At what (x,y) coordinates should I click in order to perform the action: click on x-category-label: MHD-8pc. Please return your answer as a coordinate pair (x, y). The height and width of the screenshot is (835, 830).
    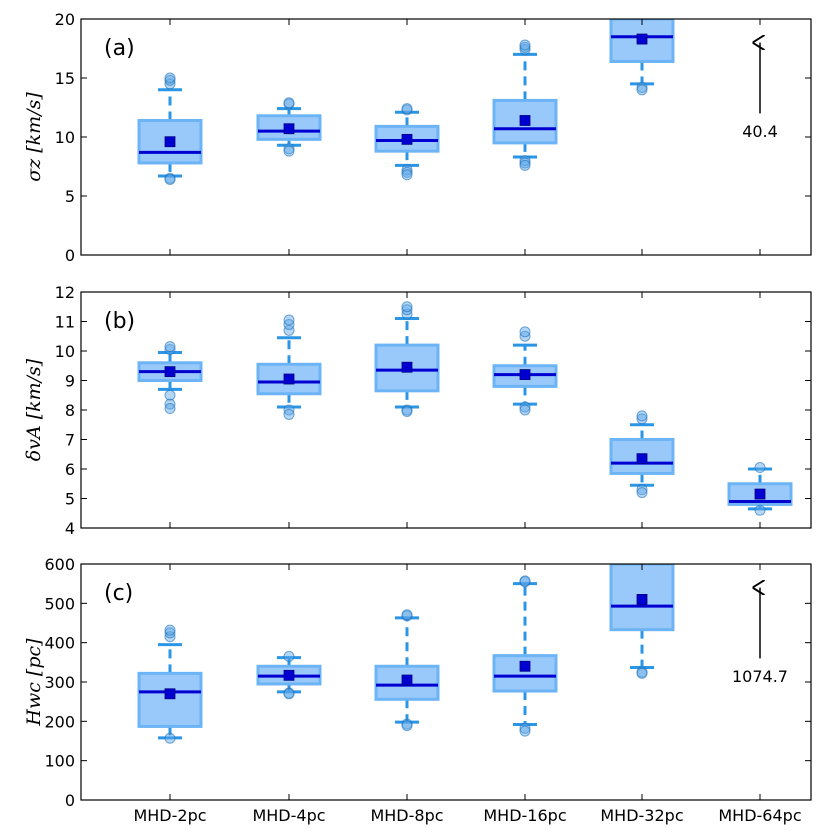
    Looking at the image, I should click on (406, 815).